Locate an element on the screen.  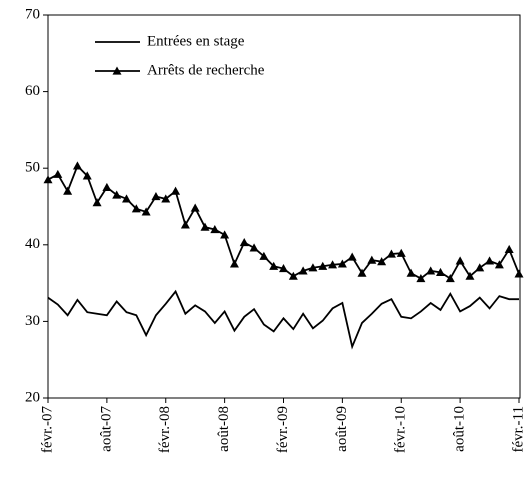
legend-marker is located at coordinates (117, 70).